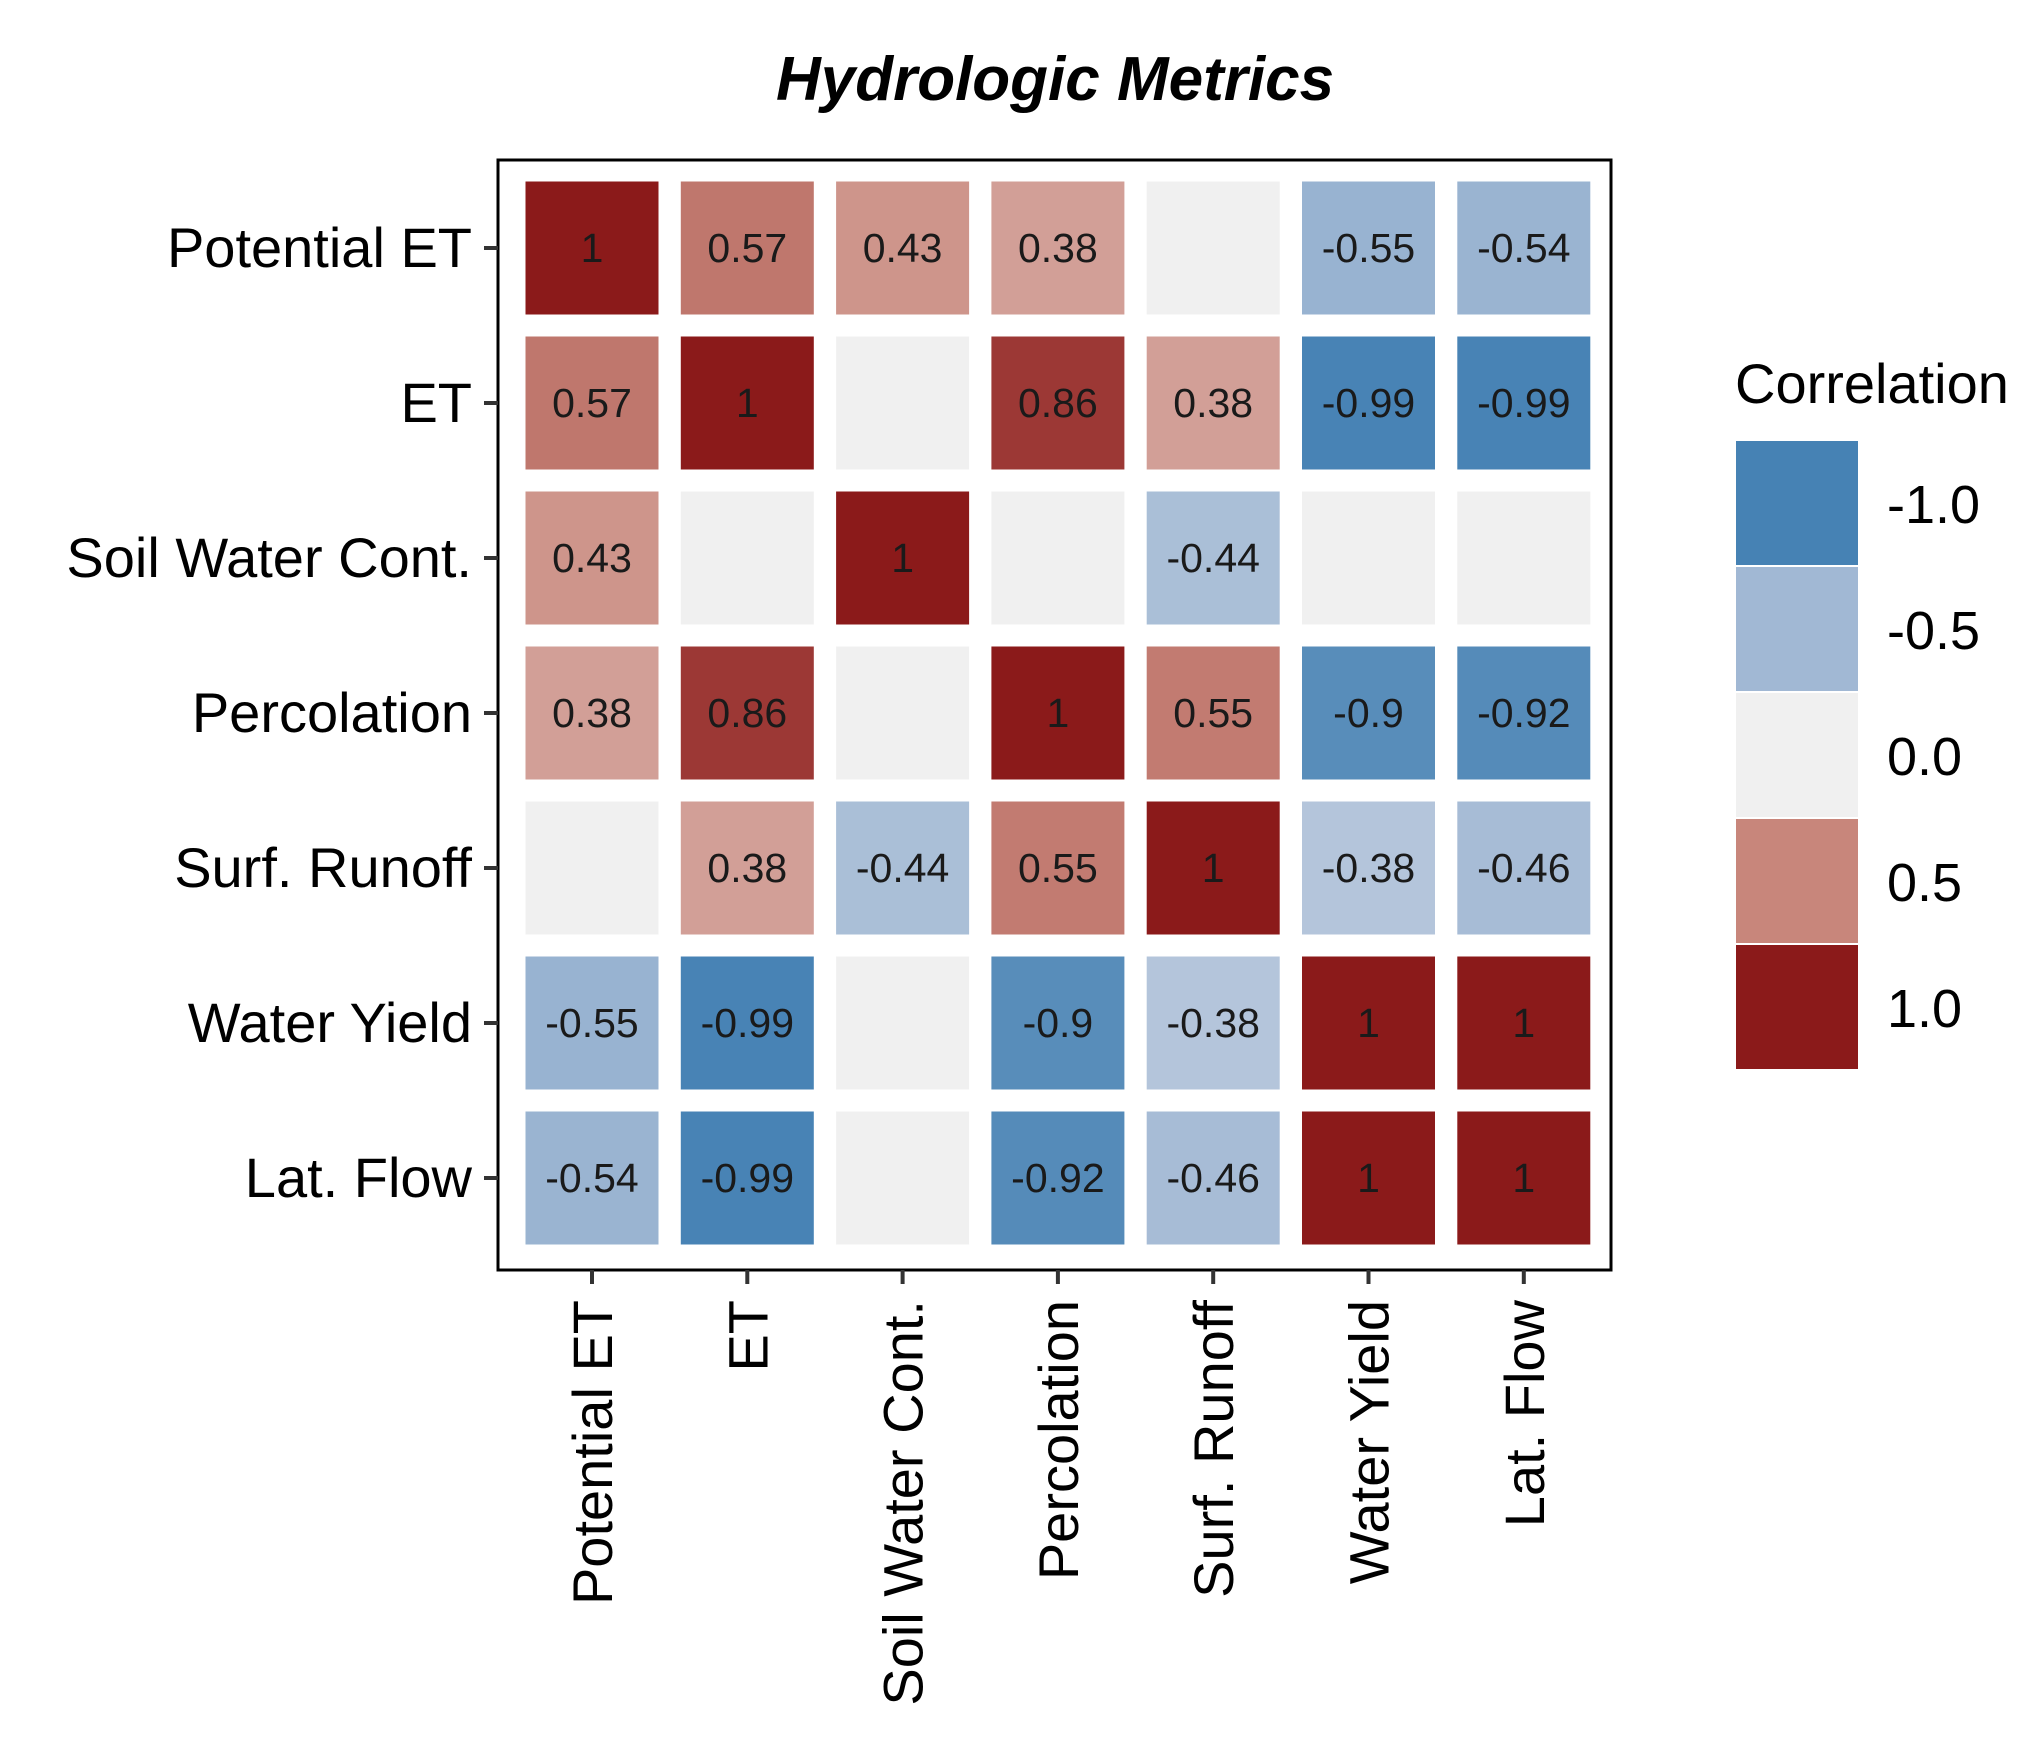 The width and height of the screenshot is (2044, 1757). I want to click on y-tick-label: Percolation, so click(332, 712).